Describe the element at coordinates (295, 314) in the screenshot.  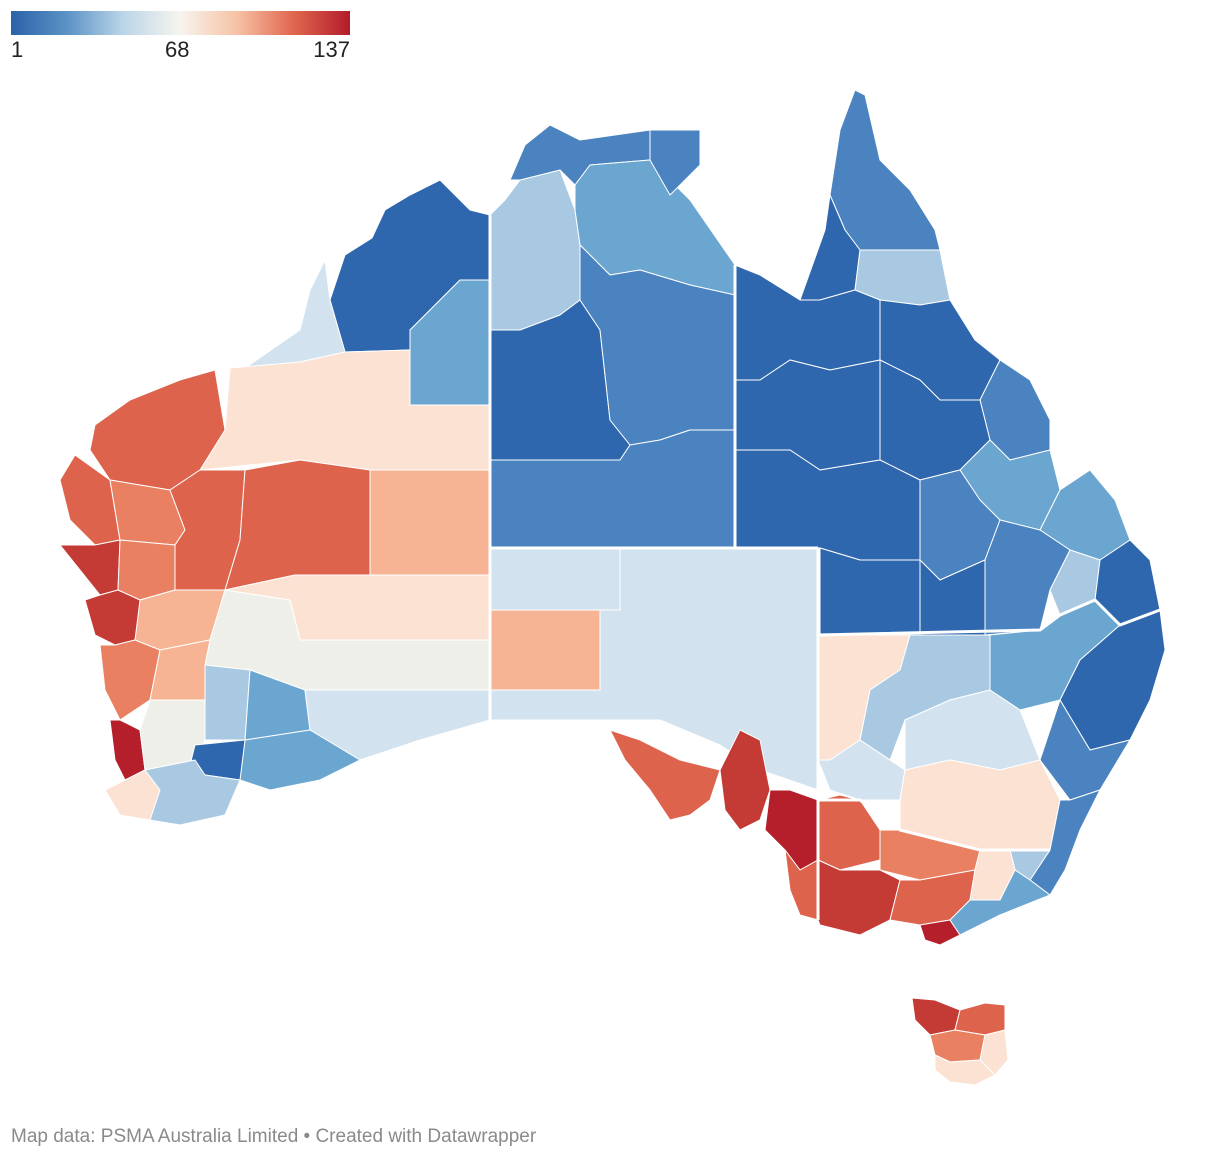
I see `region-pilbara-coast` at that location.